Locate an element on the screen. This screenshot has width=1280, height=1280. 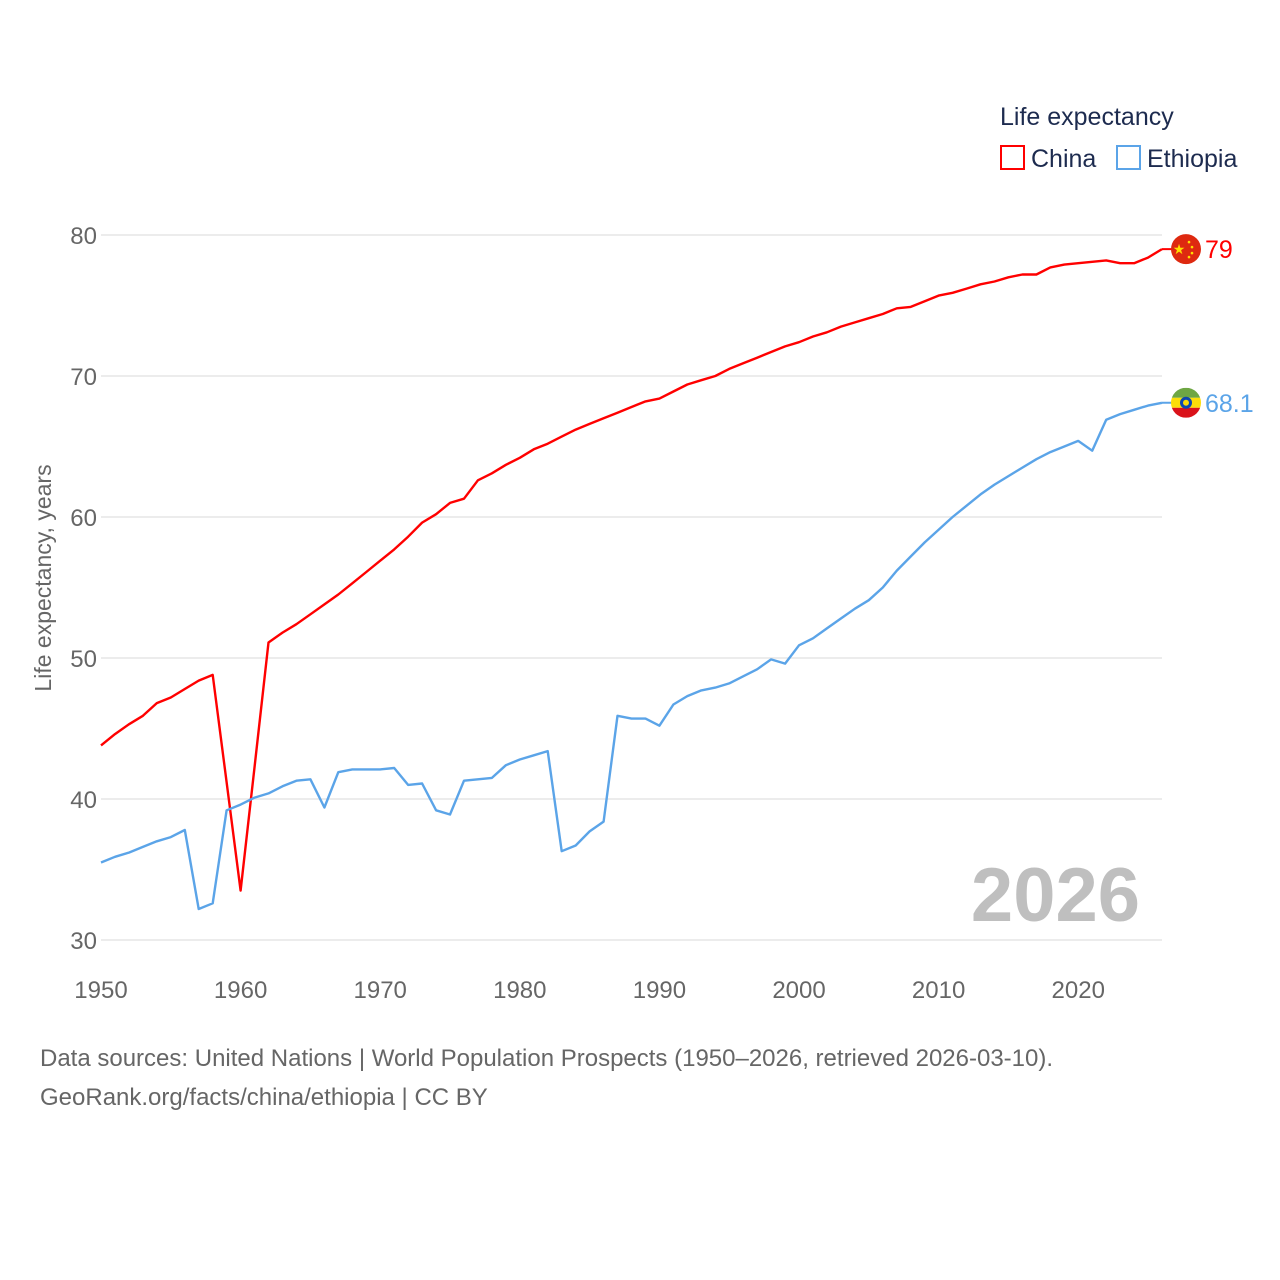
x-tick-label: 2010 is located at coordinates (938, 990).